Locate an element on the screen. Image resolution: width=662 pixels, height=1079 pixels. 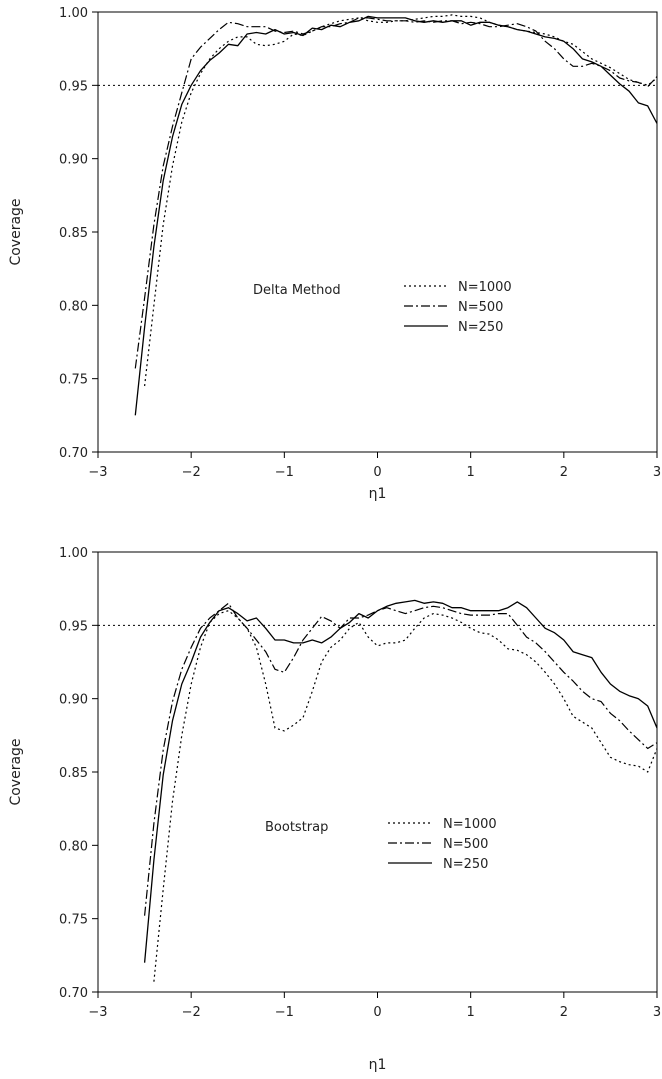
chart-annotation: Delta Method is located at coordinates (297, 290).